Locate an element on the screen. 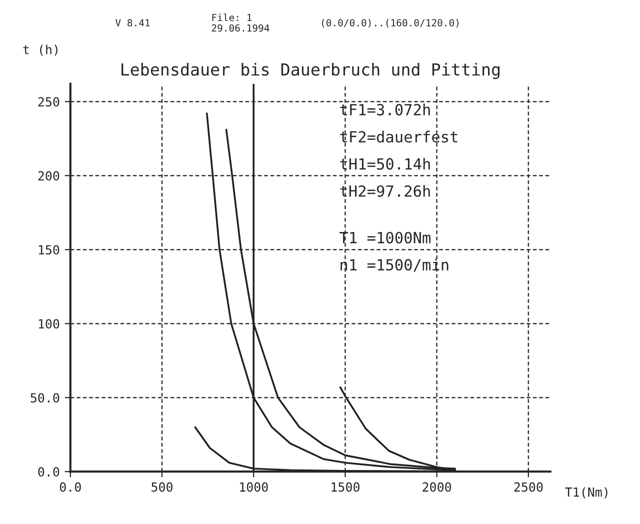 Image resolution: width=640 pixels, height=524 pixels. annotation: tF2=dauerfest is located at coordinates (399, 136).